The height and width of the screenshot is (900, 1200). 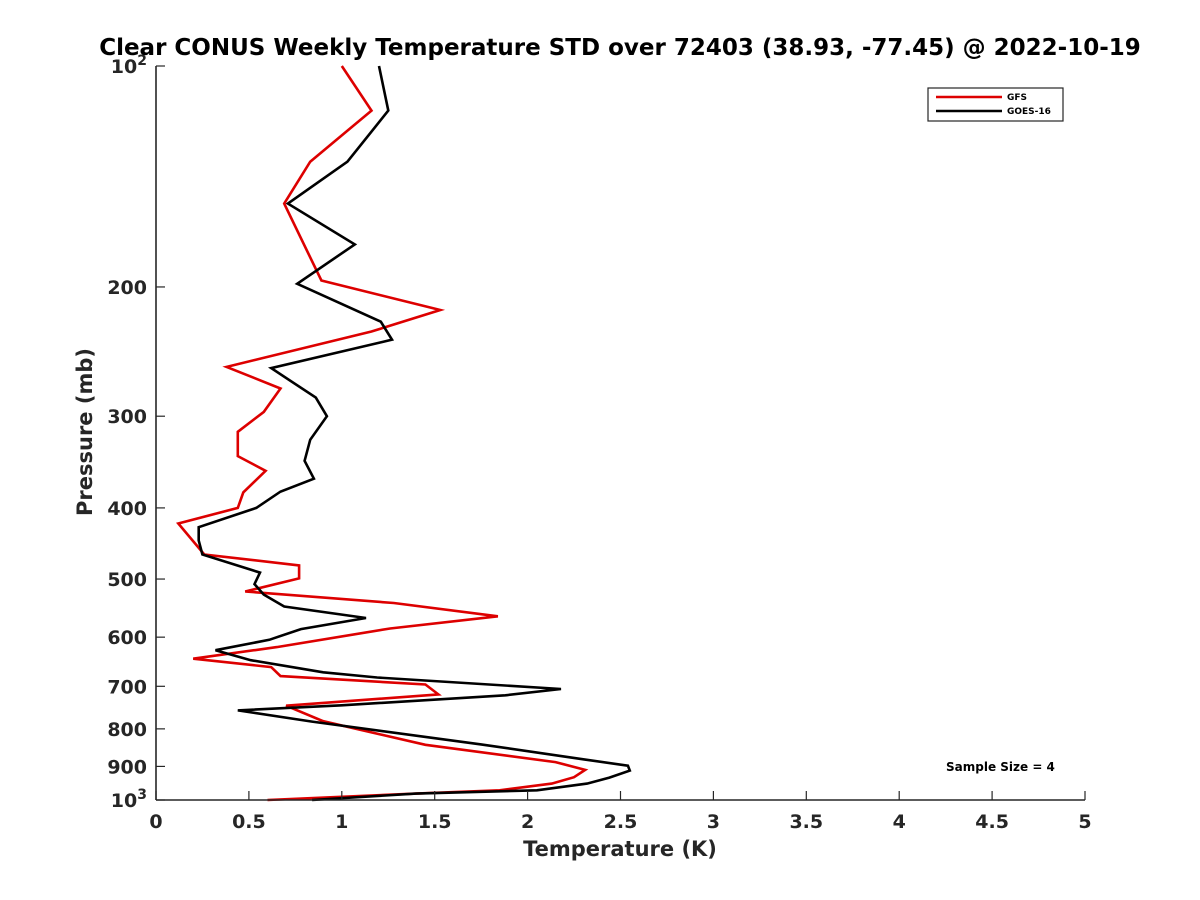 I want to click on x-tick-label: 3, so click(x=713, y=822).